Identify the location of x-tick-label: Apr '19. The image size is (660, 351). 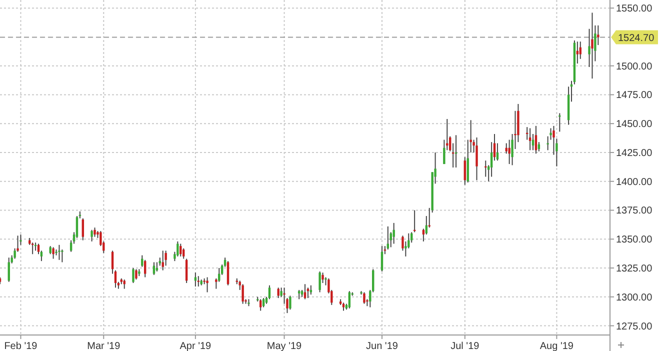
(196, 346).